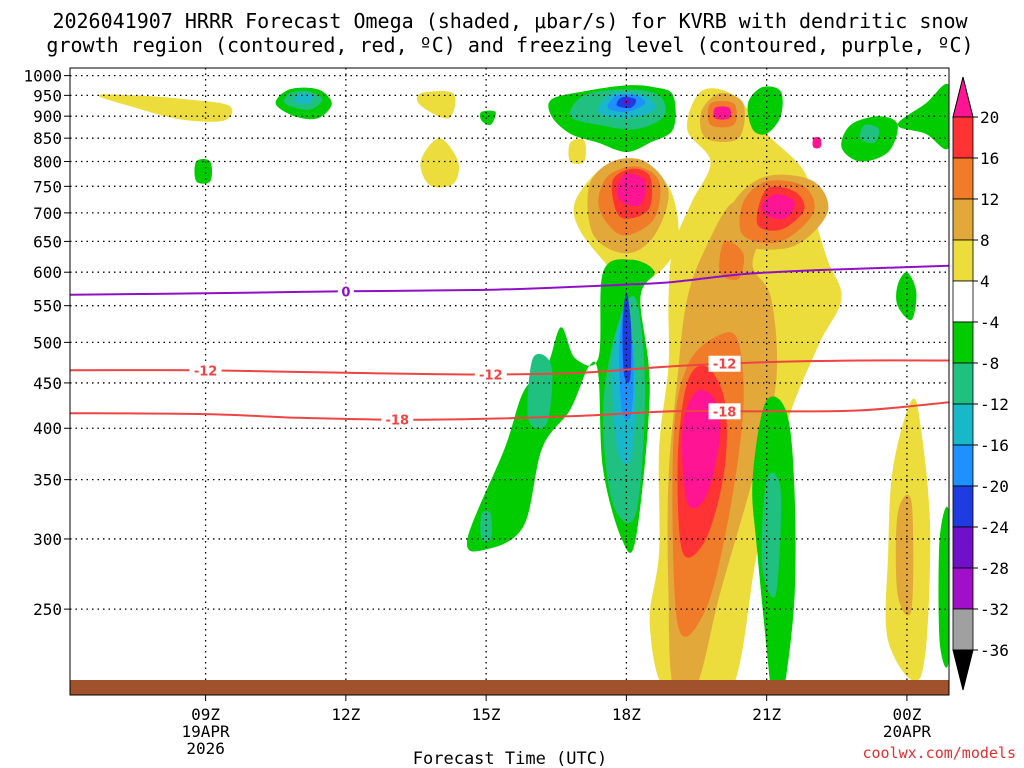  Describe the element at coordinates (345, 714) in the screenshot. I see `x-tick-label-12Z: 12Z` at that location.